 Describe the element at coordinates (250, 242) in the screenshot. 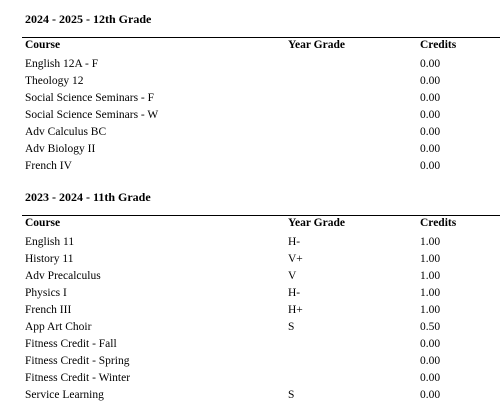

I see `table-row: English 11 H- 1.00` at that location.